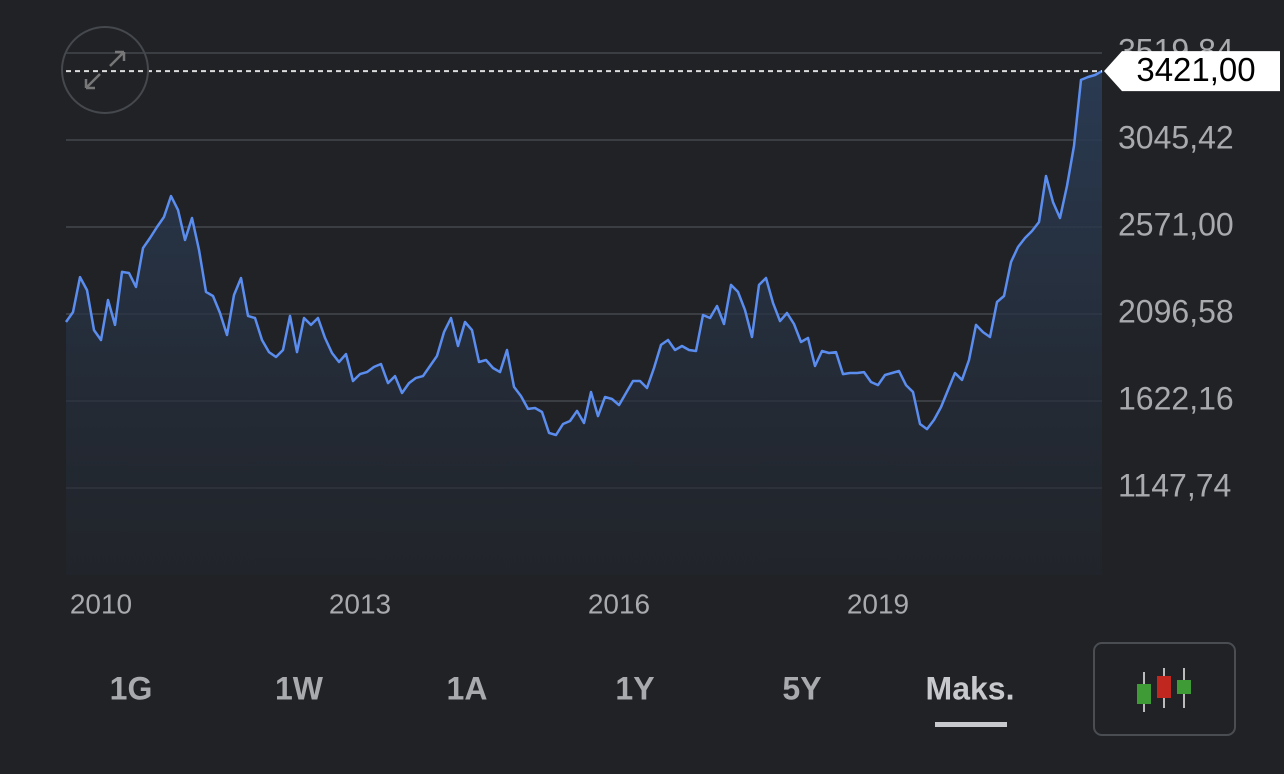 This screenshot has width=1284, height=774. What do you see at coordinates (131, 688) in the screenshot?
I see `range-button: 1G` at bounding box center [131, 688].